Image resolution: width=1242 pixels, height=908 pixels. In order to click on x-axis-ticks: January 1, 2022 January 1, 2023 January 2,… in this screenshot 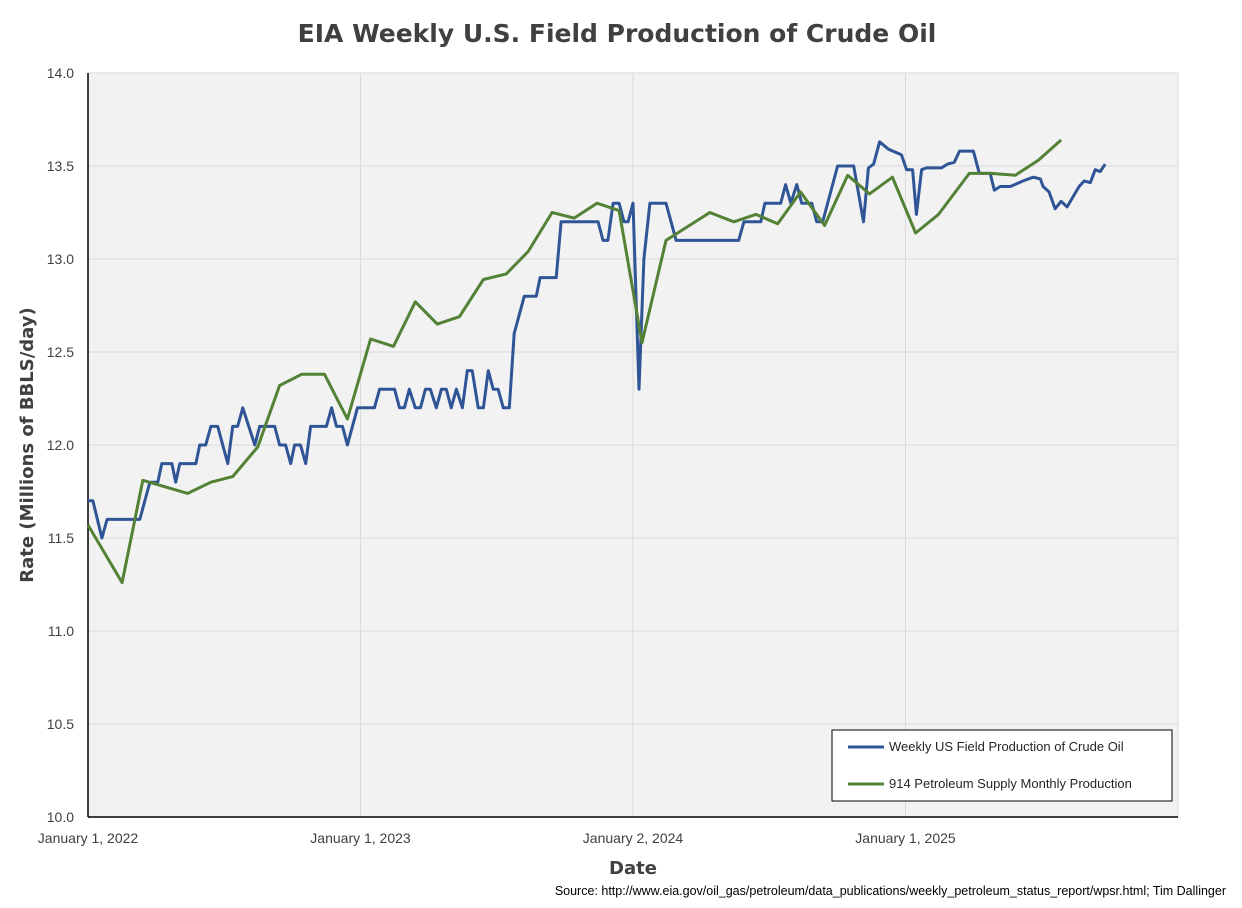, I will do `click(497, 838)`.